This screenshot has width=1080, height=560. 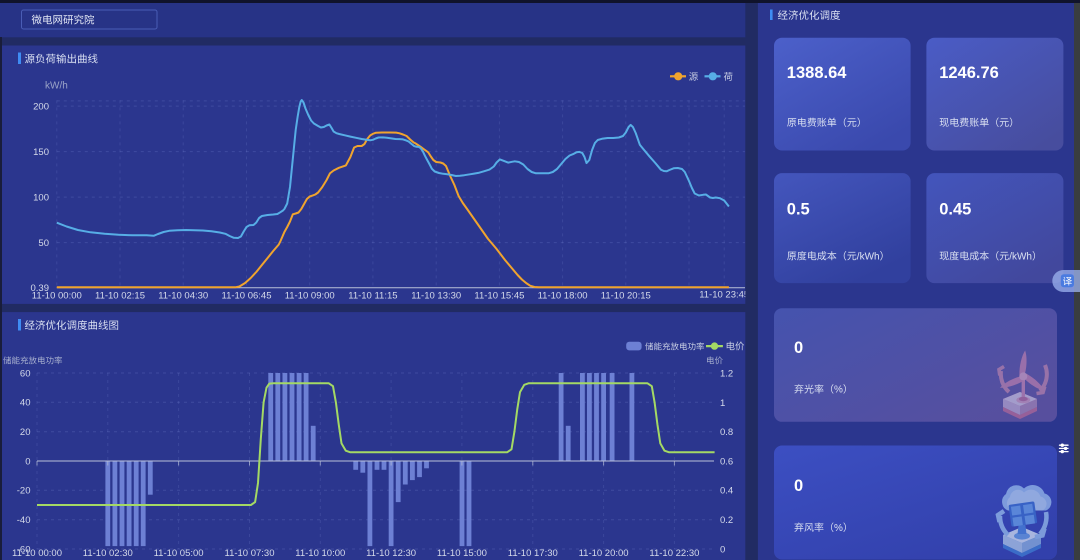 I want to click on svg-text: 11-10 07:30, so click(x=249, y=553).